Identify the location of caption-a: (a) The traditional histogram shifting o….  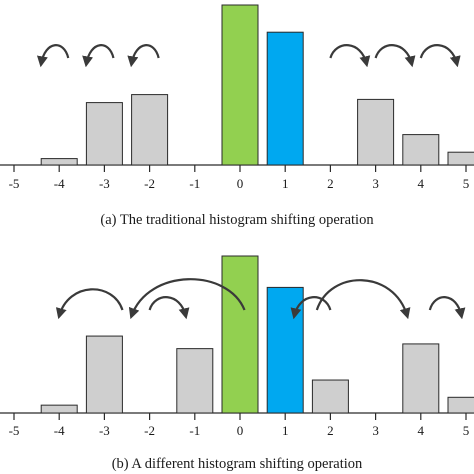
(237, 220).